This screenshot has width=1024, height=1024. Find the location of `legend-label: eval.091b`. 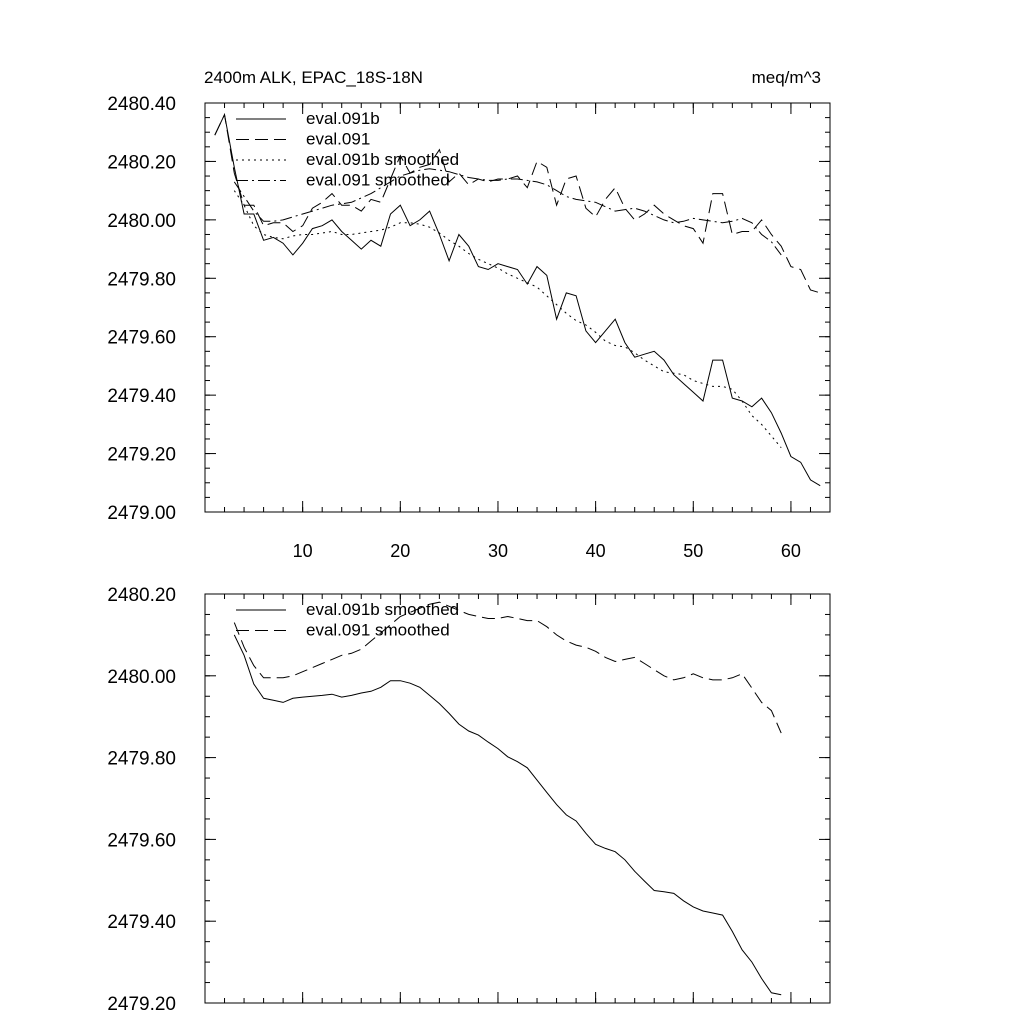

legend-label: eval.091b is located at coordinates (343, 118).